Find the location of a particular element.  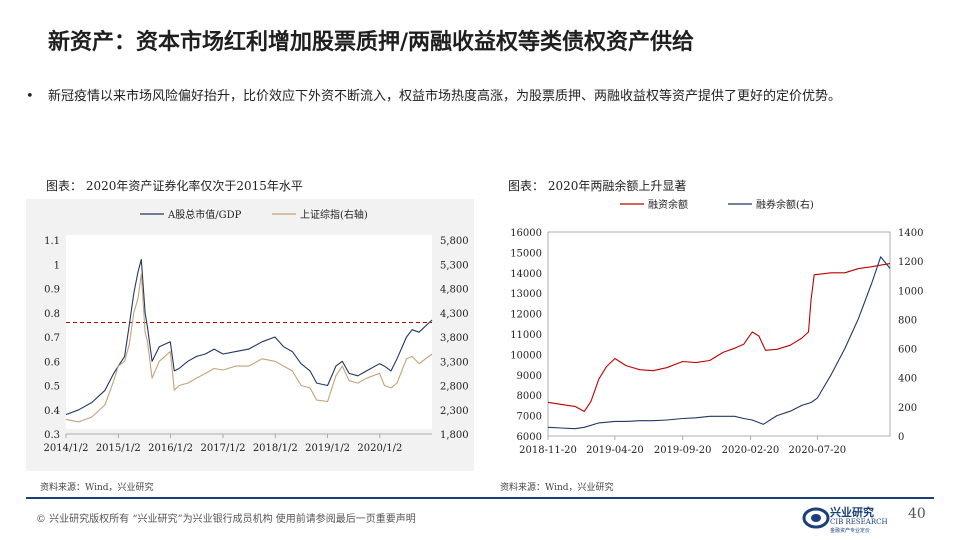

y-right-tick-label: 3,800 is located at coordinates (454, 338).